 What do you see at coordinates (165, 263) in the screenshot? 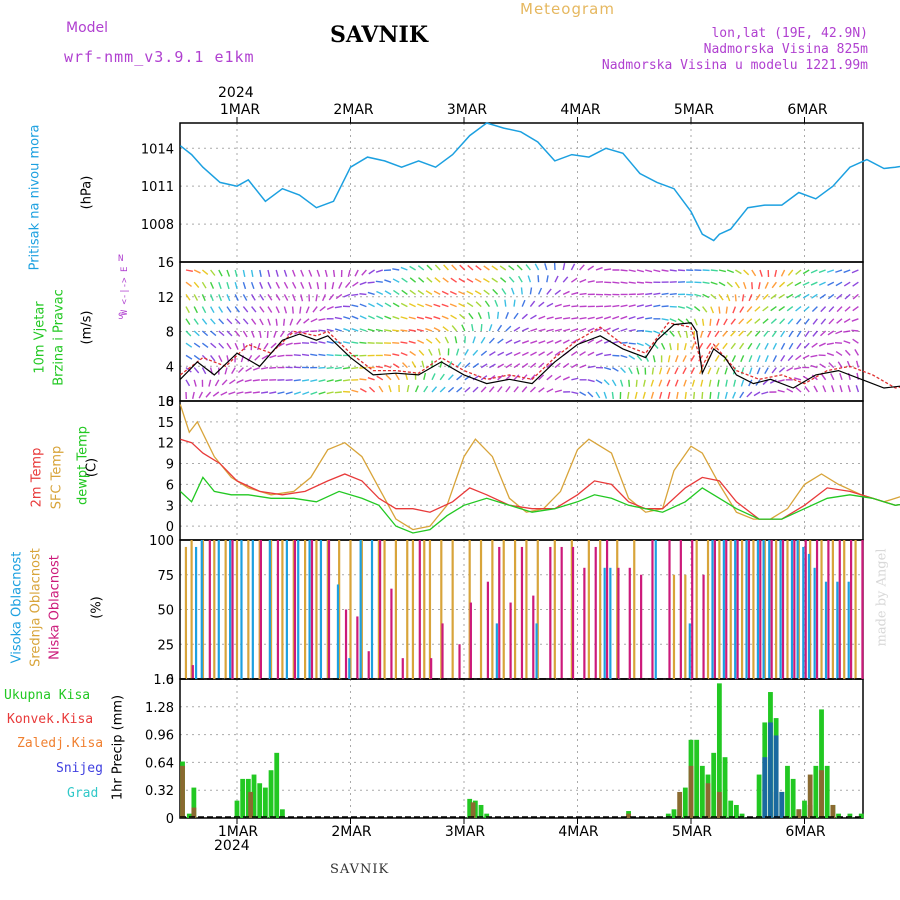
I see `y-tick-label: 16` at bounding box center [165, 263].